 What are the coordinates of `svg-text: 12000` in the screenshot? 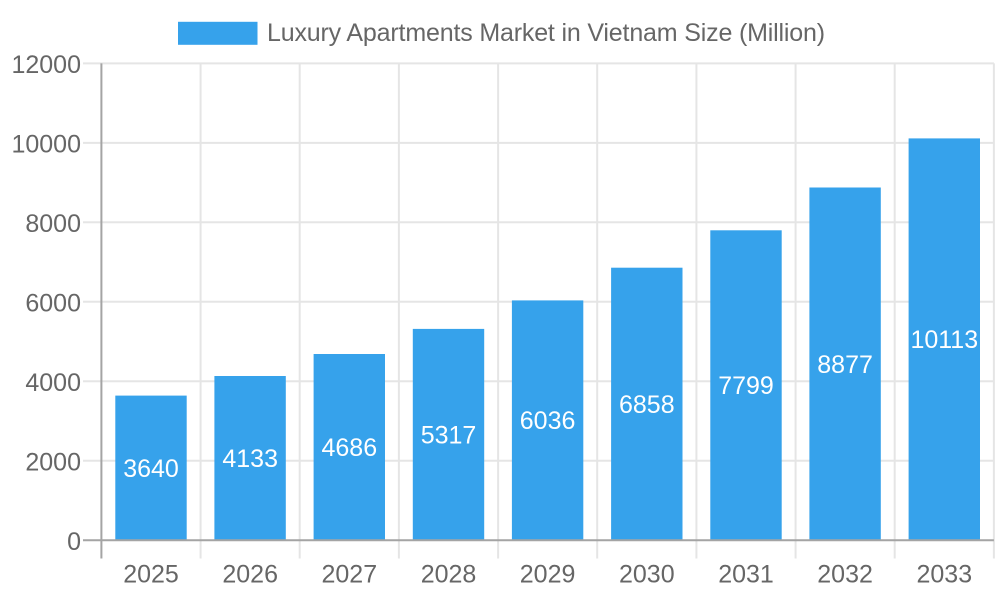 It's located at (46, 65).